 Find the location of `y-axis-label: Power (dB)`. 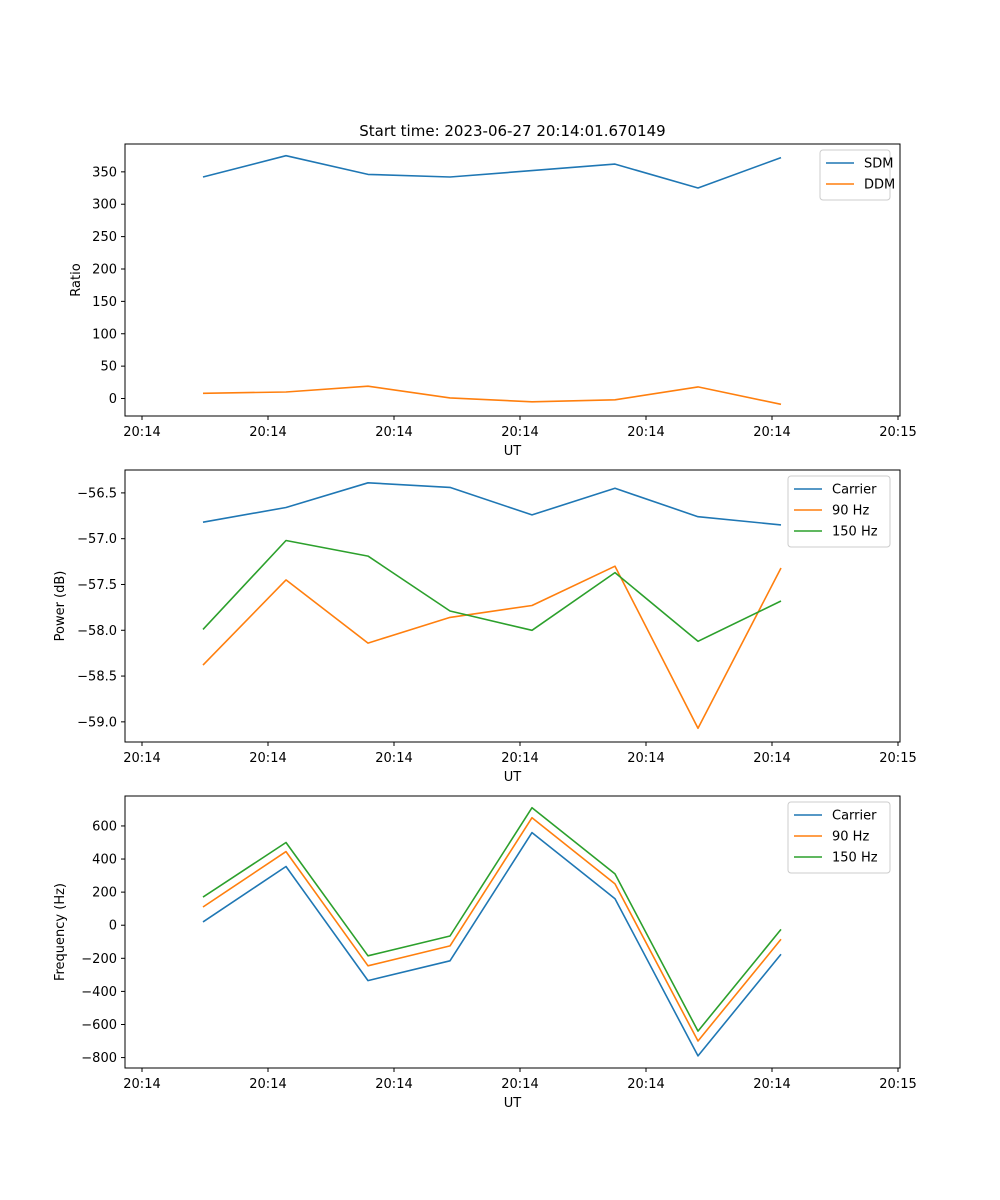

y-axis-label: Power (dB) is located at coordinates (60, 606).